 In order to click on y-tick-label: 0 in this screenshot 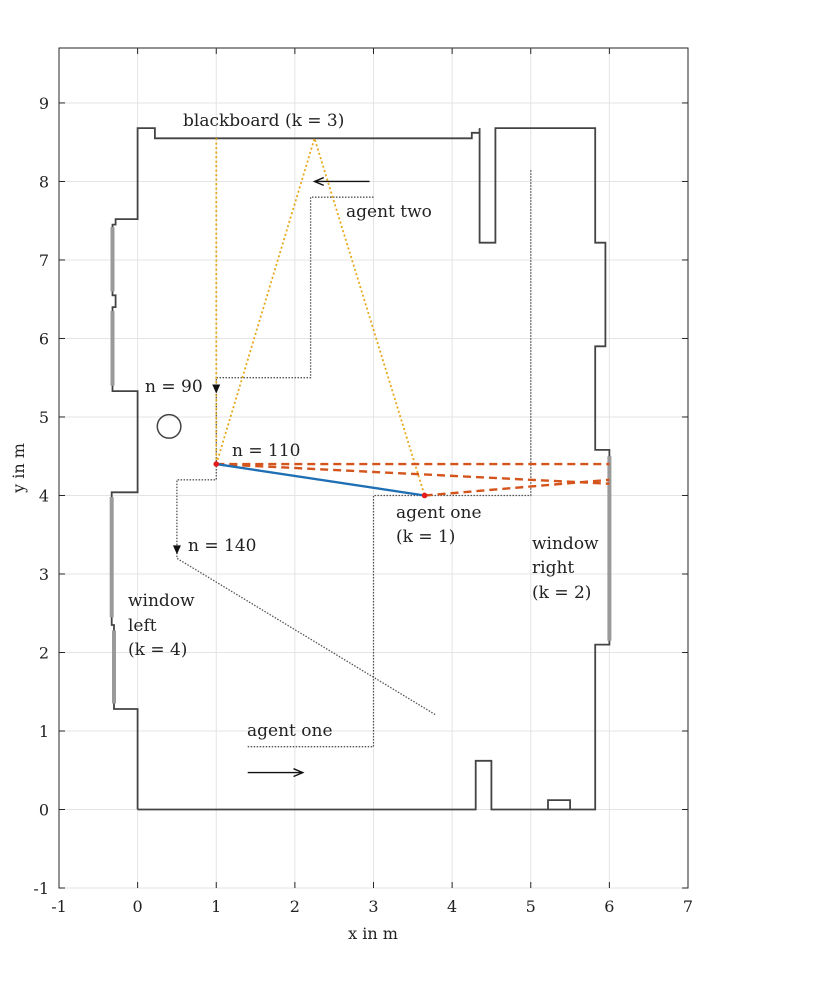, I will do `click(44, 809)`.